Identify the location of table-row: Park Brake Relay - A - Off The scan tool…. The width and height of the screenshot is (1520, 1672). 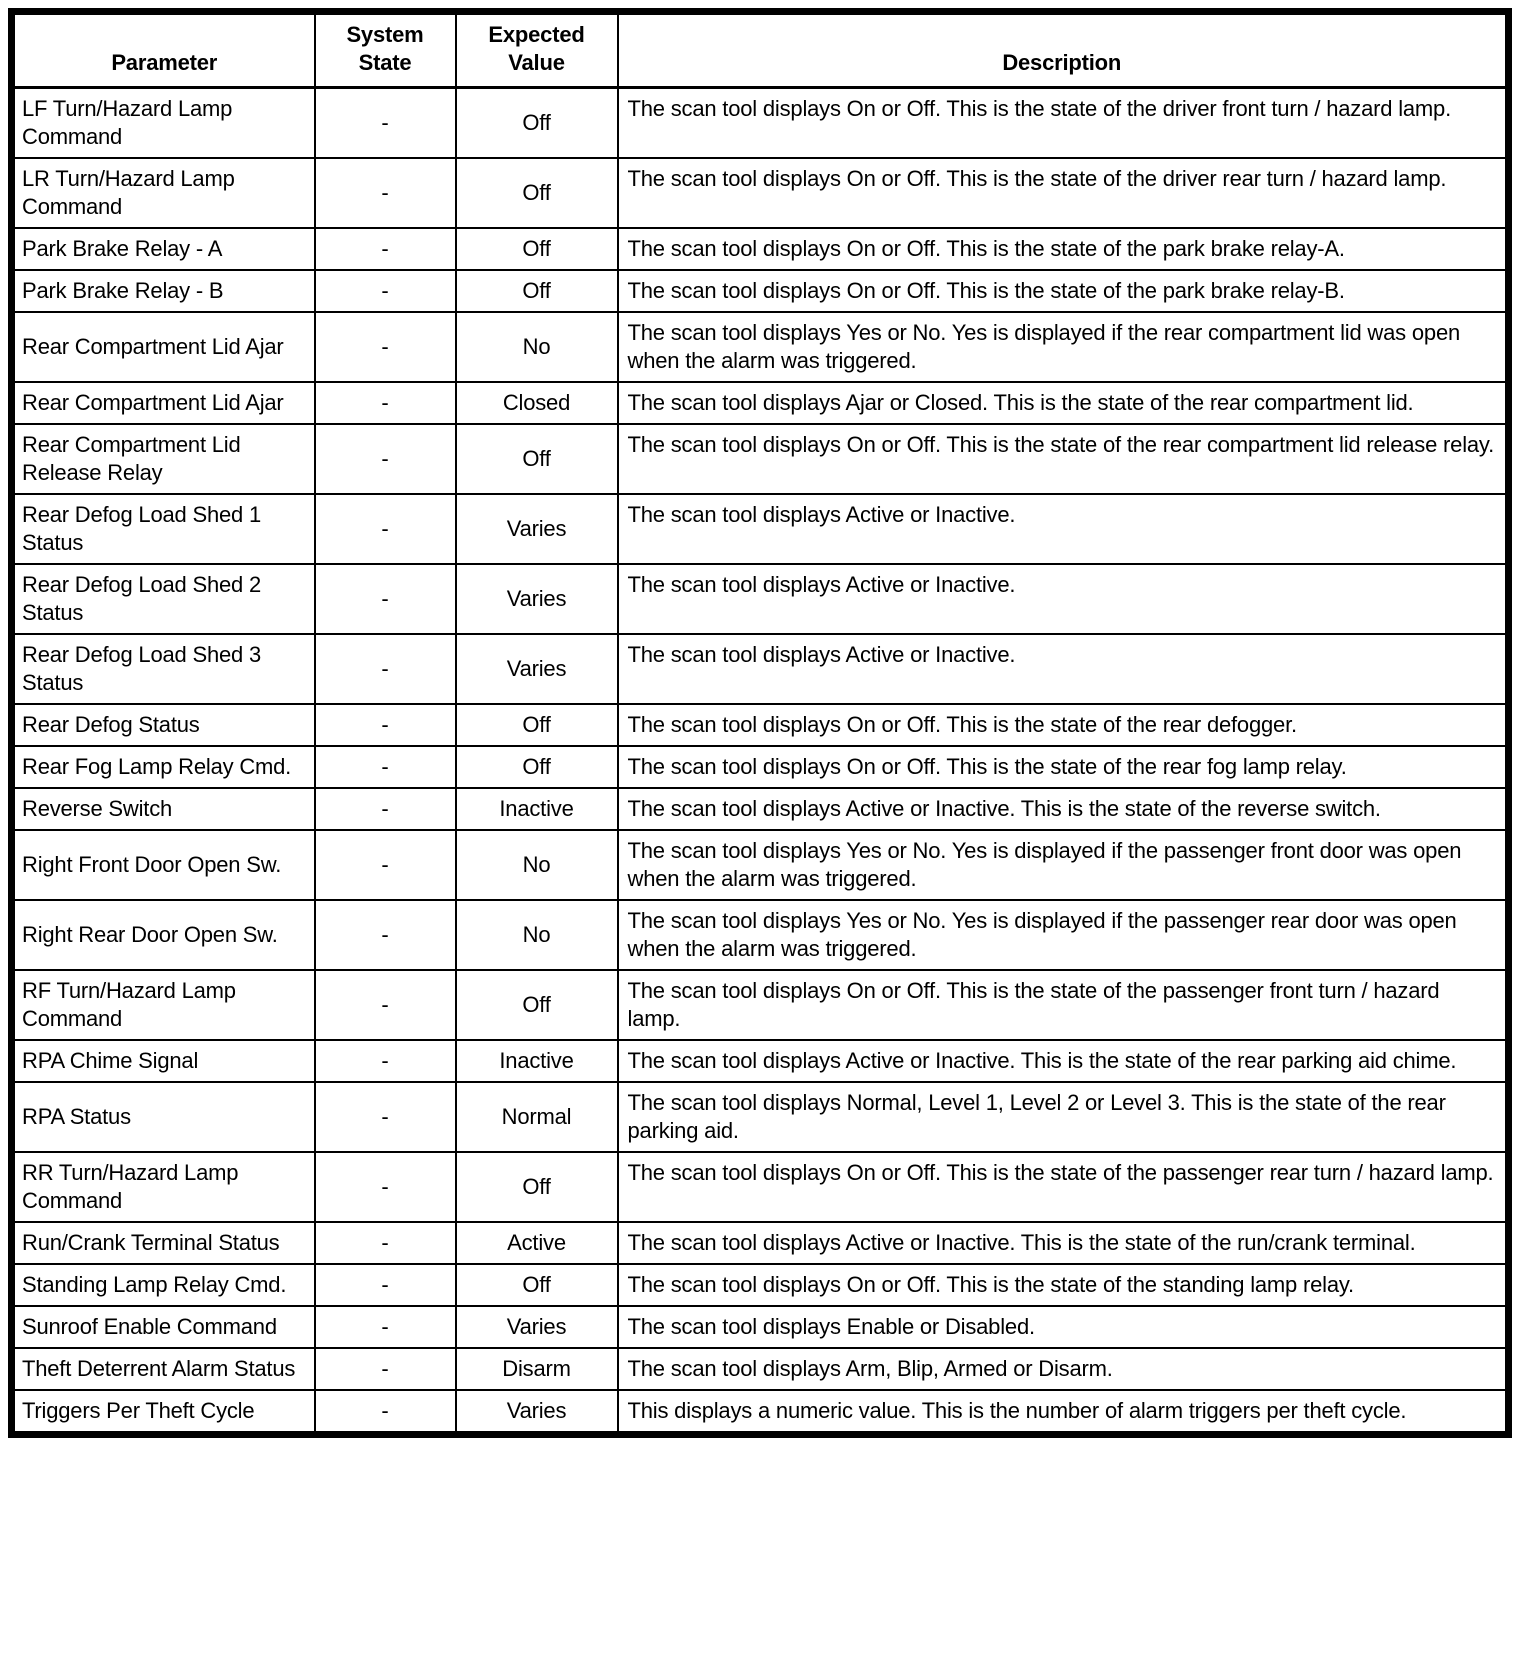
(760, 249).